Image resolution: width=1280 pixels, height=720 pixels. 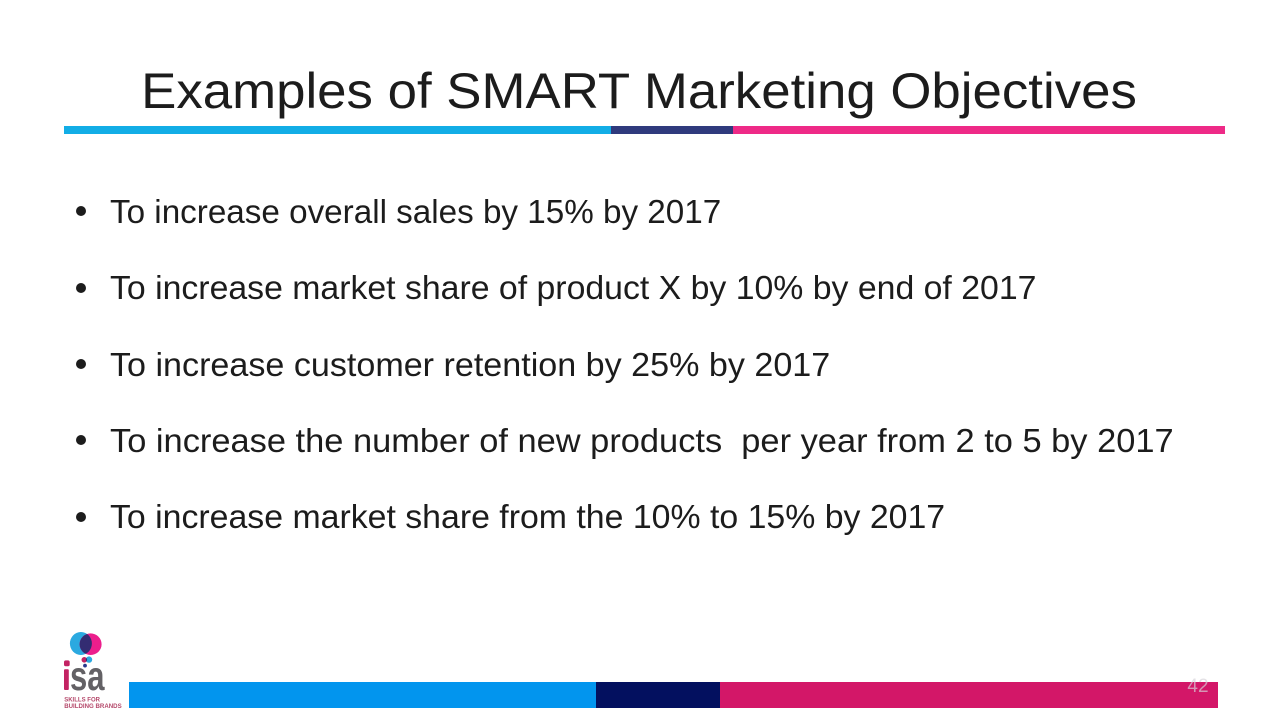 I want to click on svg-text: SKILLS FOR, so click(x=82, y=700).